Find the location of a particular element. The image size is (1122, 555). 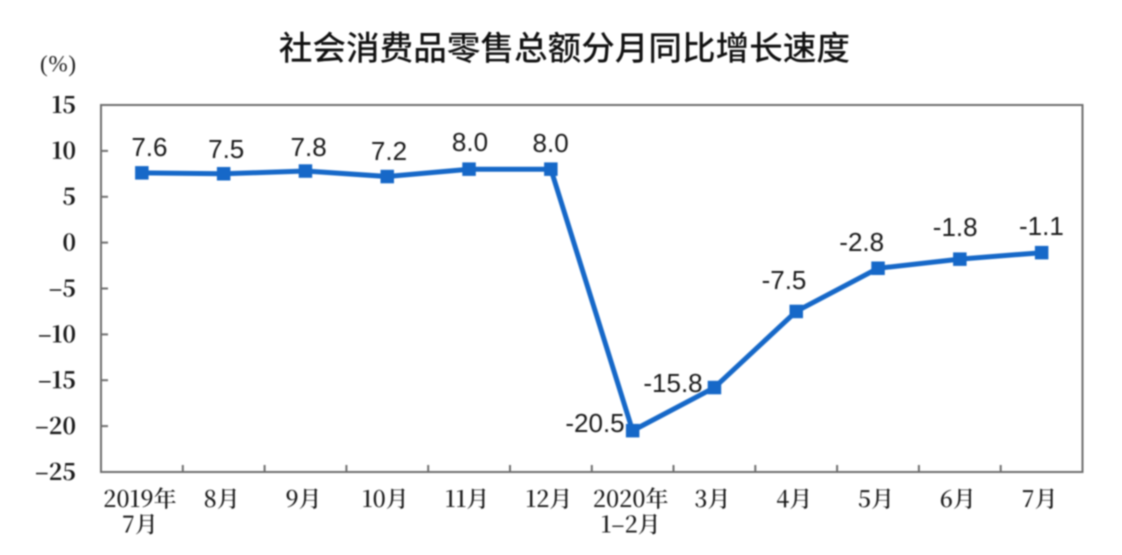

svg-text: 7.6 is located at coordinates (149, 147).